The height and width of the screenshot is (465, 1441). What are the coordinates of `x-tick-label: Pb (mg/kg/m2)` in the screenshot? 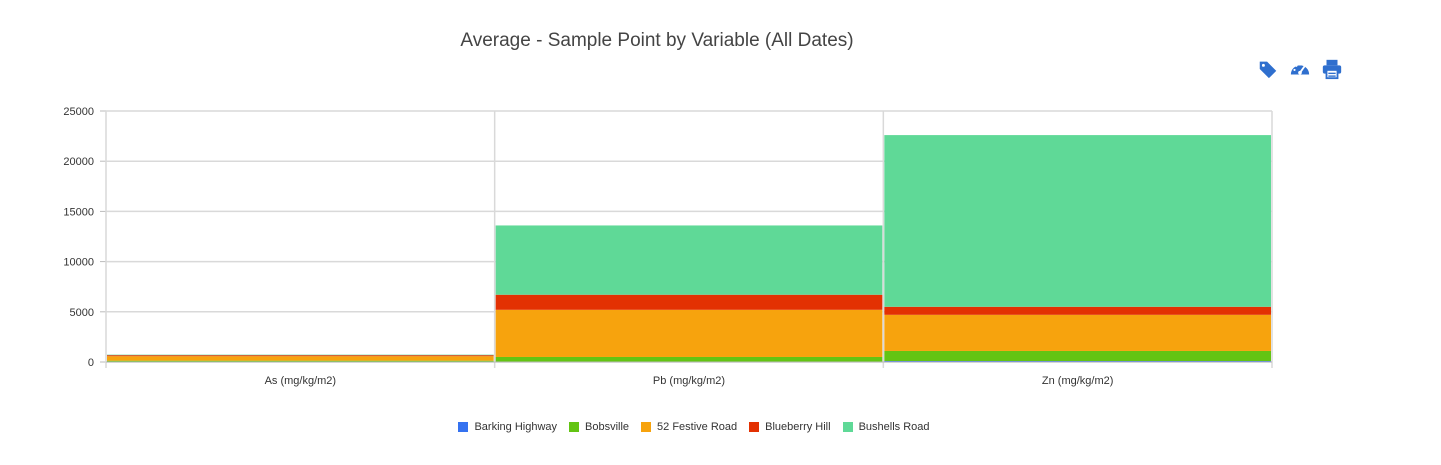 It's located at (689, 381).